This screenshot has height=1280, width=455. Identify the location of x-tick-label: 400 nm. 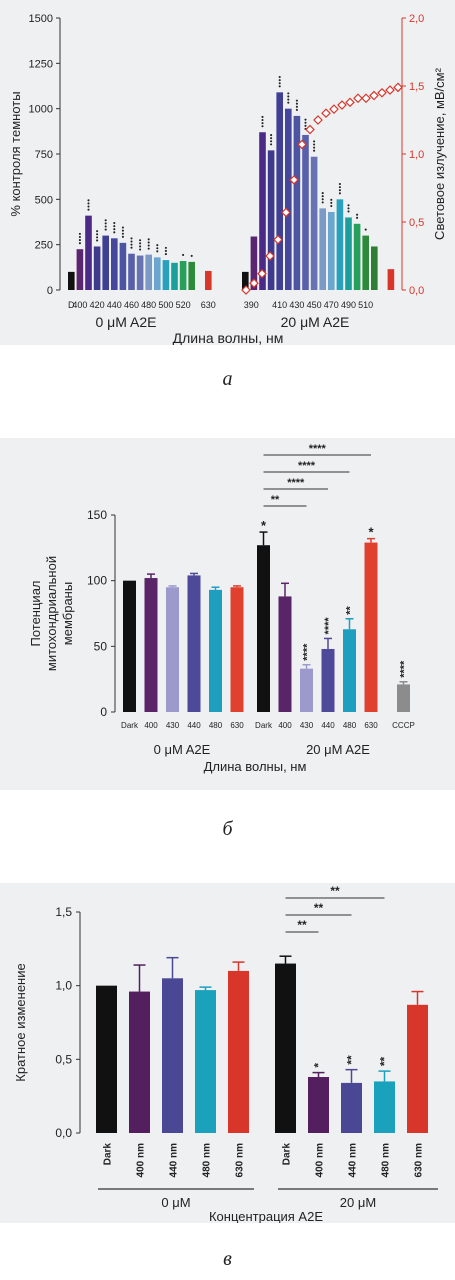
(141, 1160).